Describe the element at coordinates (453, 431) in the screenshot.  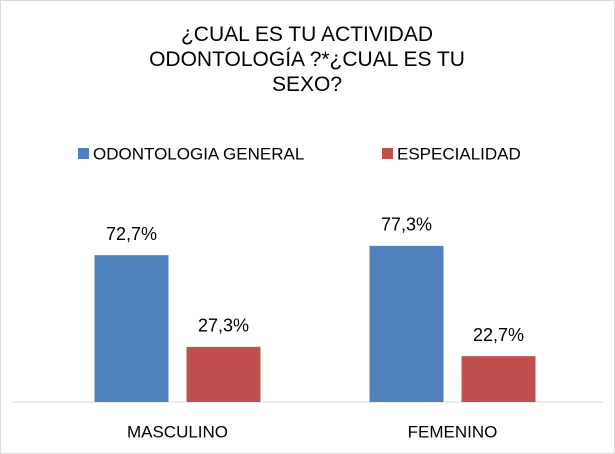
I see `x-tick-label: FEMENINO` at that location.